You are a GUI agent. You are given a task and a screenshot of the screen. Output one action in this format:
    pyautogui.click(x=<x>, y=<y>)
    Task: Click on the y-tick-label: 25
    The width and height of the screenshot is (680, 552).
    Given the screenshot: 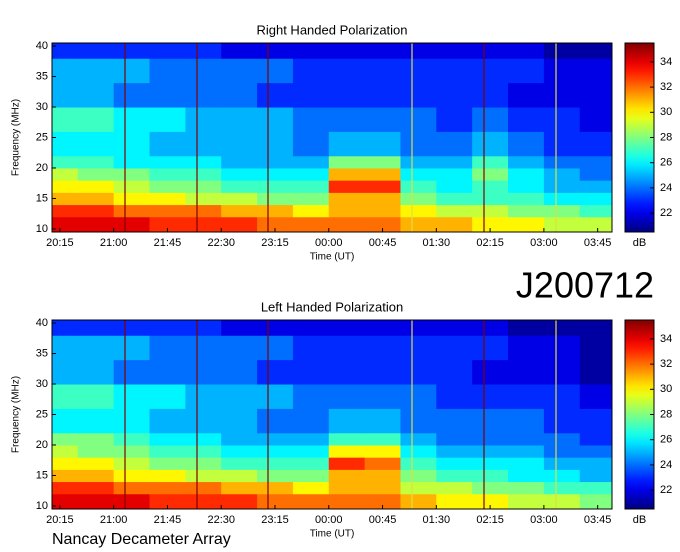 What is the action you would take?
    pyautogui.click(x=42, y=414)
    